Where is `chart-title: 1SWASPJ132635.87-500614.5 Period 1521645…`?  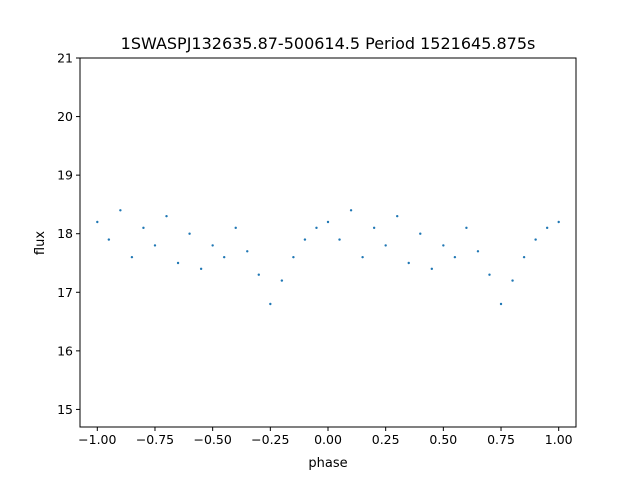
chart-title: 1SWASPJ132635.87-500614.5 Period 1521645… is located at coordinates (328, 43).